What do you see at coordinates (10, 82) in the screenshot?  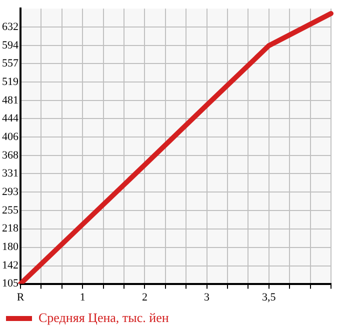 I see `y-tick-label: 519` at bounding box center [10, 82].